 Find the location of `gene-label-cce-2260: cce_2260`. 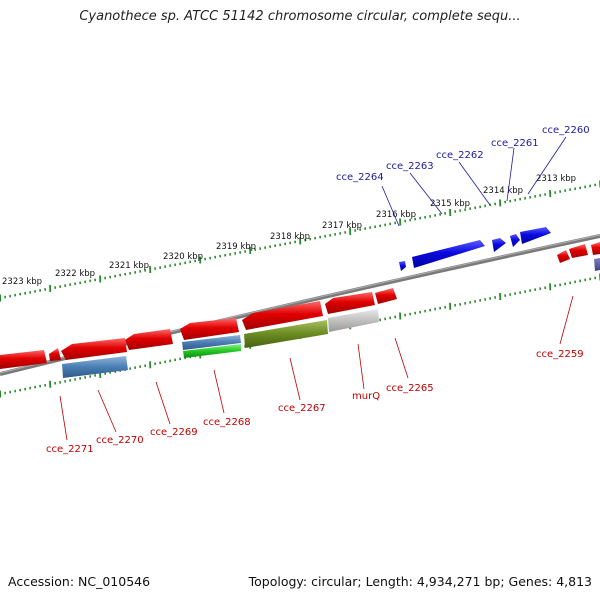

gene-label-cce-2260: cce_2260 is located at coordinates (566, 130).